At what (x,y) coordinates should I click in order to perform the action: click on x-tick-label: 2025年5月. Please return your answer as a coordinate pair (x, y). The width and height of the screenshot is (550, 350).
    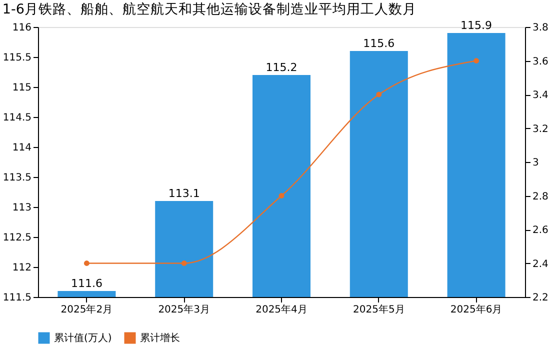
    Looking at the image, I should click on (378, 310).